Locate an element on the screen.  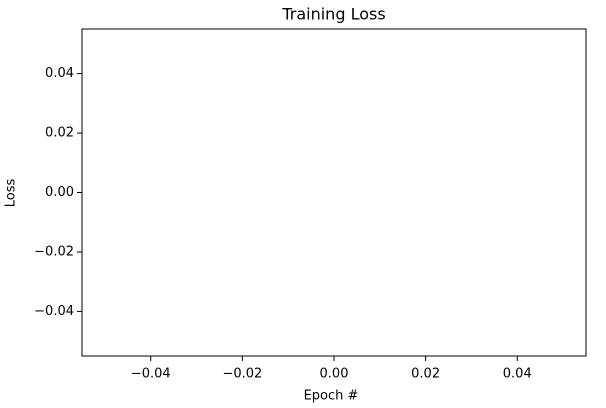
x-tick-label: 0.04 is located at coordinates (517, 374).